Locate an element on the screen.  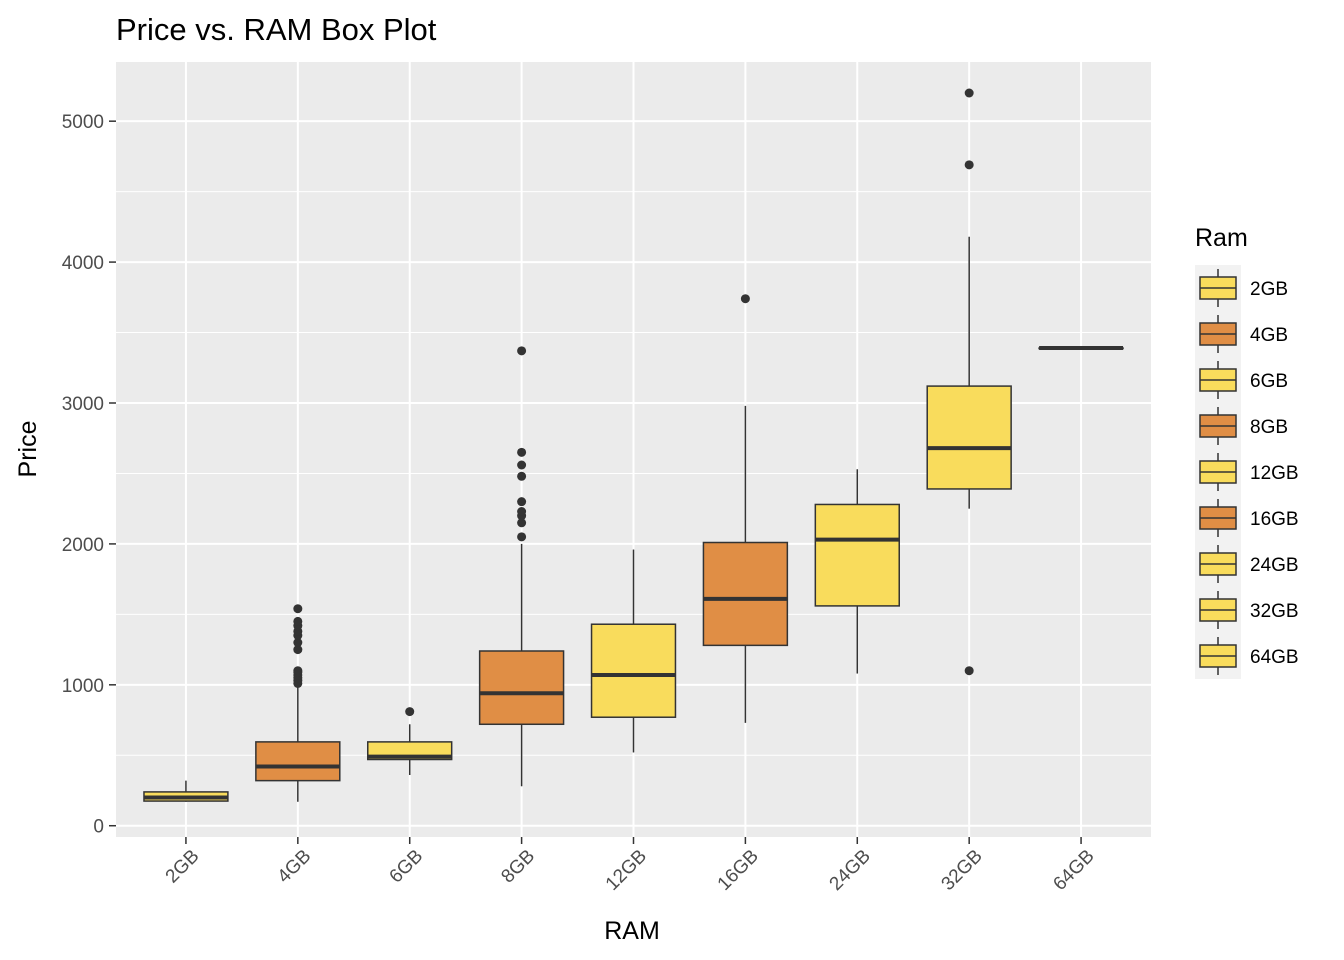
x-tick-label: 32GB is located at coordinates (962, 870).